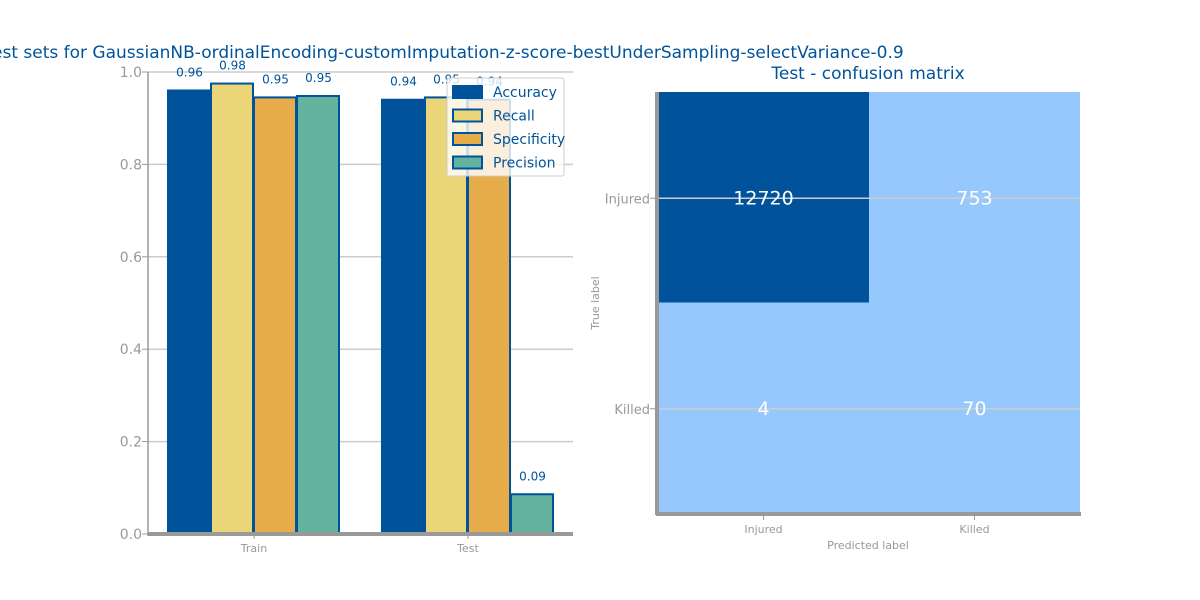 The image size is (1200, 600). I want to click on confusion-matrix-gridlines, so click(869, 303).